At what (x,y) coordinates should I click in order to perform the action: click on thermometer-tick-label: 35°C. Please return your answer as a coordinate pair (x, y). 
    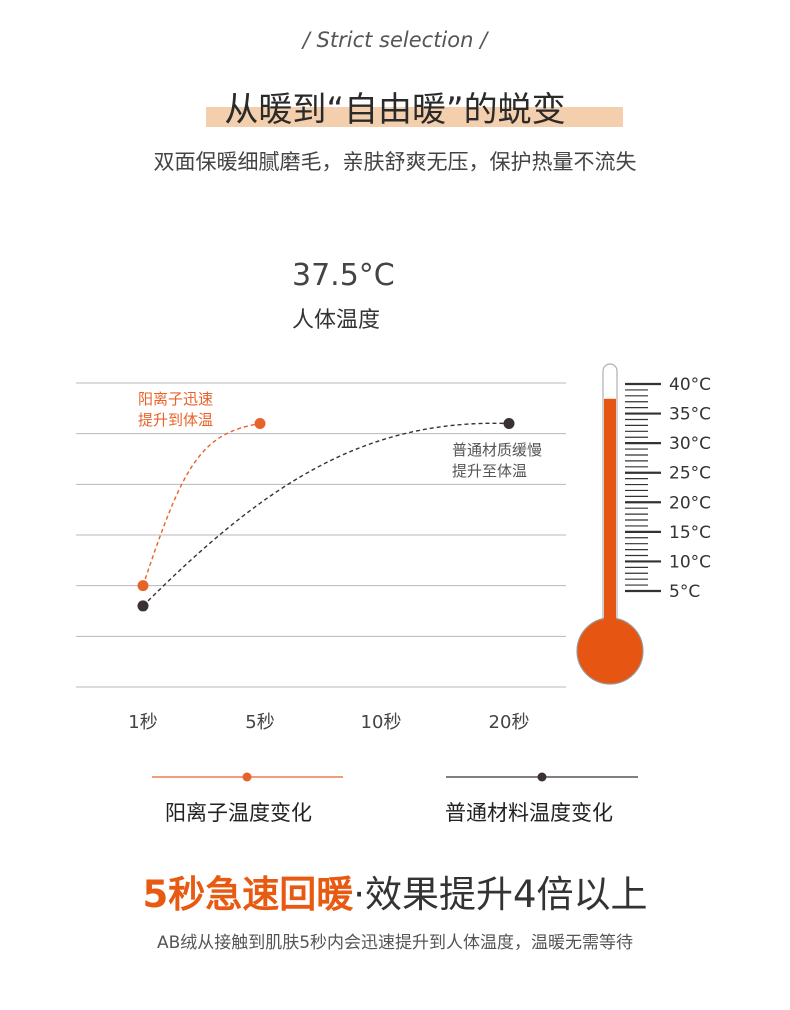
    Looking at the image, I should click on (690, 415).